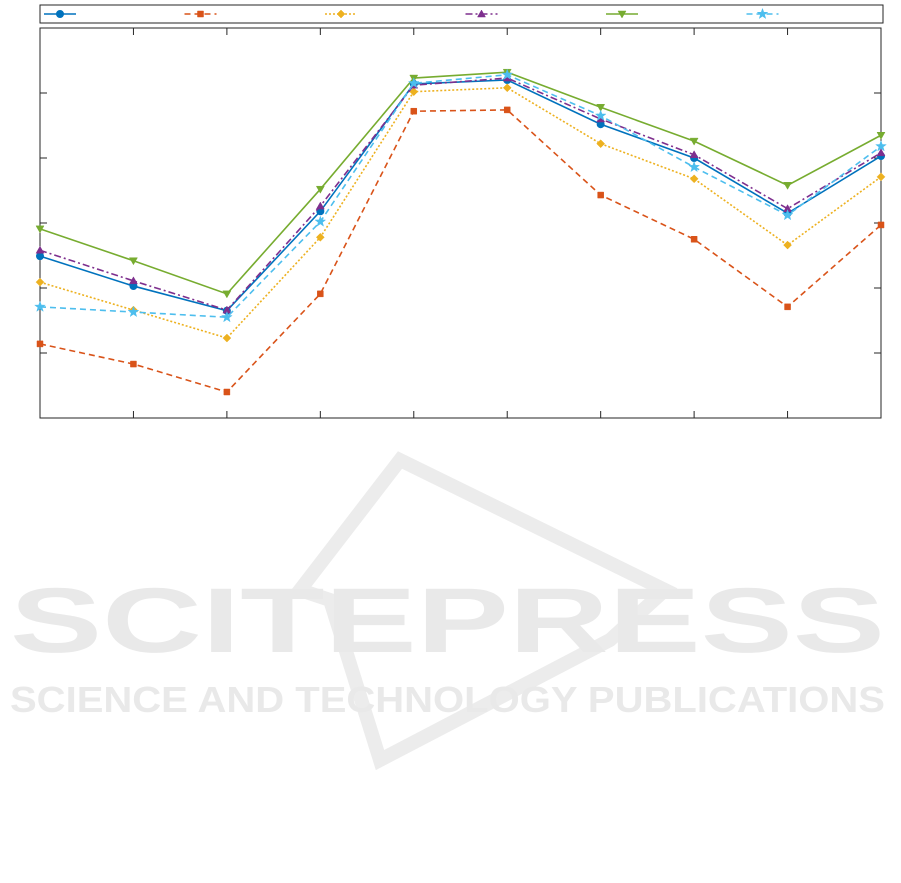 Image resolution: width=901 pixels, height=883 pixels. What do you see at coordinates (447, 621) in the screenshot?
I see `watermark-title: SCITEPRESS` at bounding box center [447, 621].